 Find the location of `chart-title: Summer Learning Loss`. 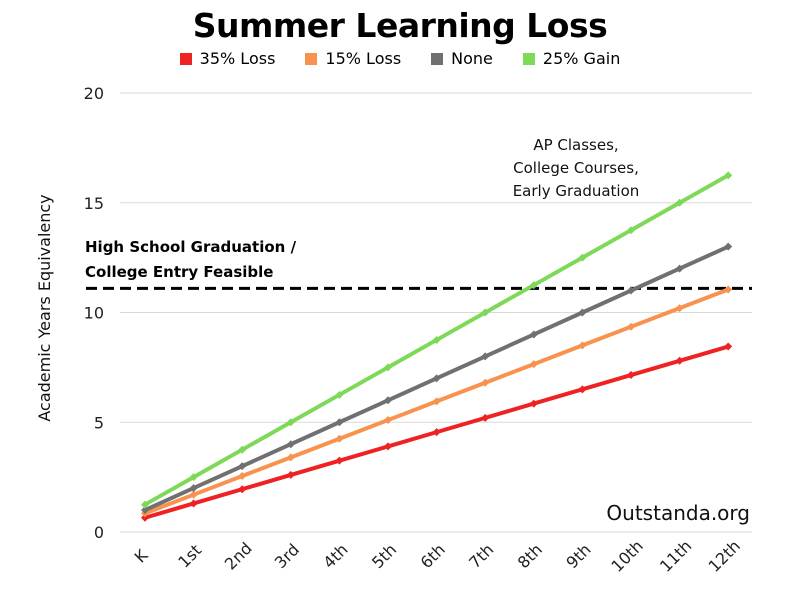

chart-title: Summer Learning Loss is located at coordinates (400, 25).